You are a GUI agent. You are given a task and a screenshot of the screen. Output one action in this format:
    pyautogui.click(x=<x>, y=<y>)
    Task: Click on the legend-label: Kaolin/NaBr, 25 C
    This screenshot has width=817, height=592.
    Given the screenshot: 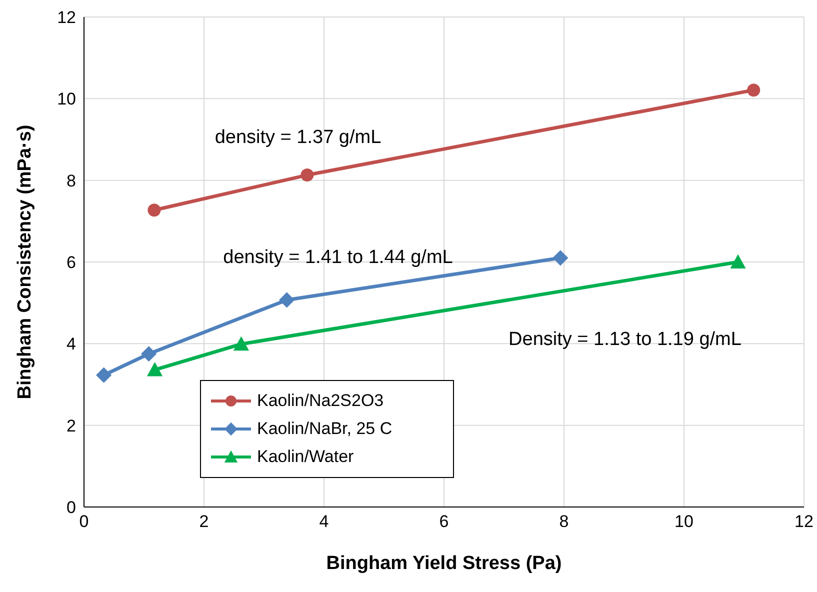 What is the action you would take?
    pyautogui.click(x=324, y=429)
    